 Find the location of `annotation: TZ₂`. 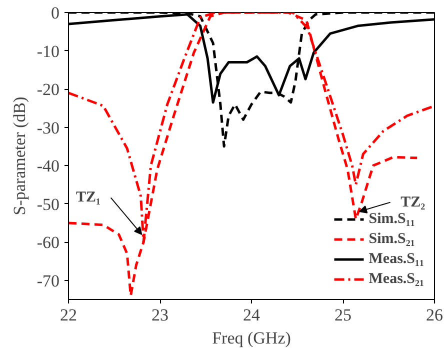

annotation: TZ₂ is located at coordinates (413, 202).